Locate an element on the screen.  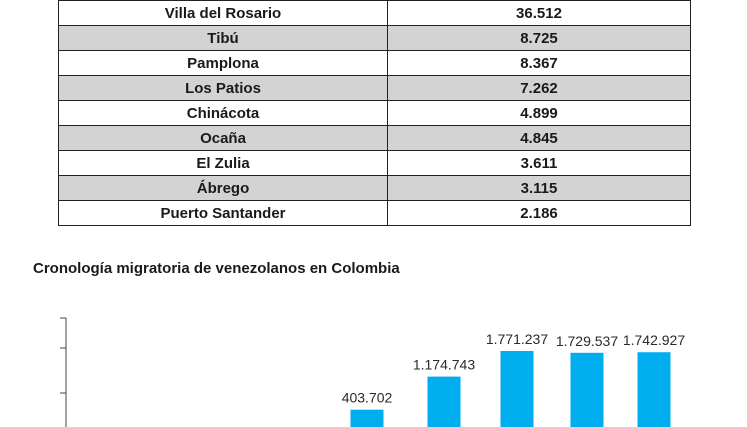
table-row: Tibú 8.725 is located at coordinates (374, 38).